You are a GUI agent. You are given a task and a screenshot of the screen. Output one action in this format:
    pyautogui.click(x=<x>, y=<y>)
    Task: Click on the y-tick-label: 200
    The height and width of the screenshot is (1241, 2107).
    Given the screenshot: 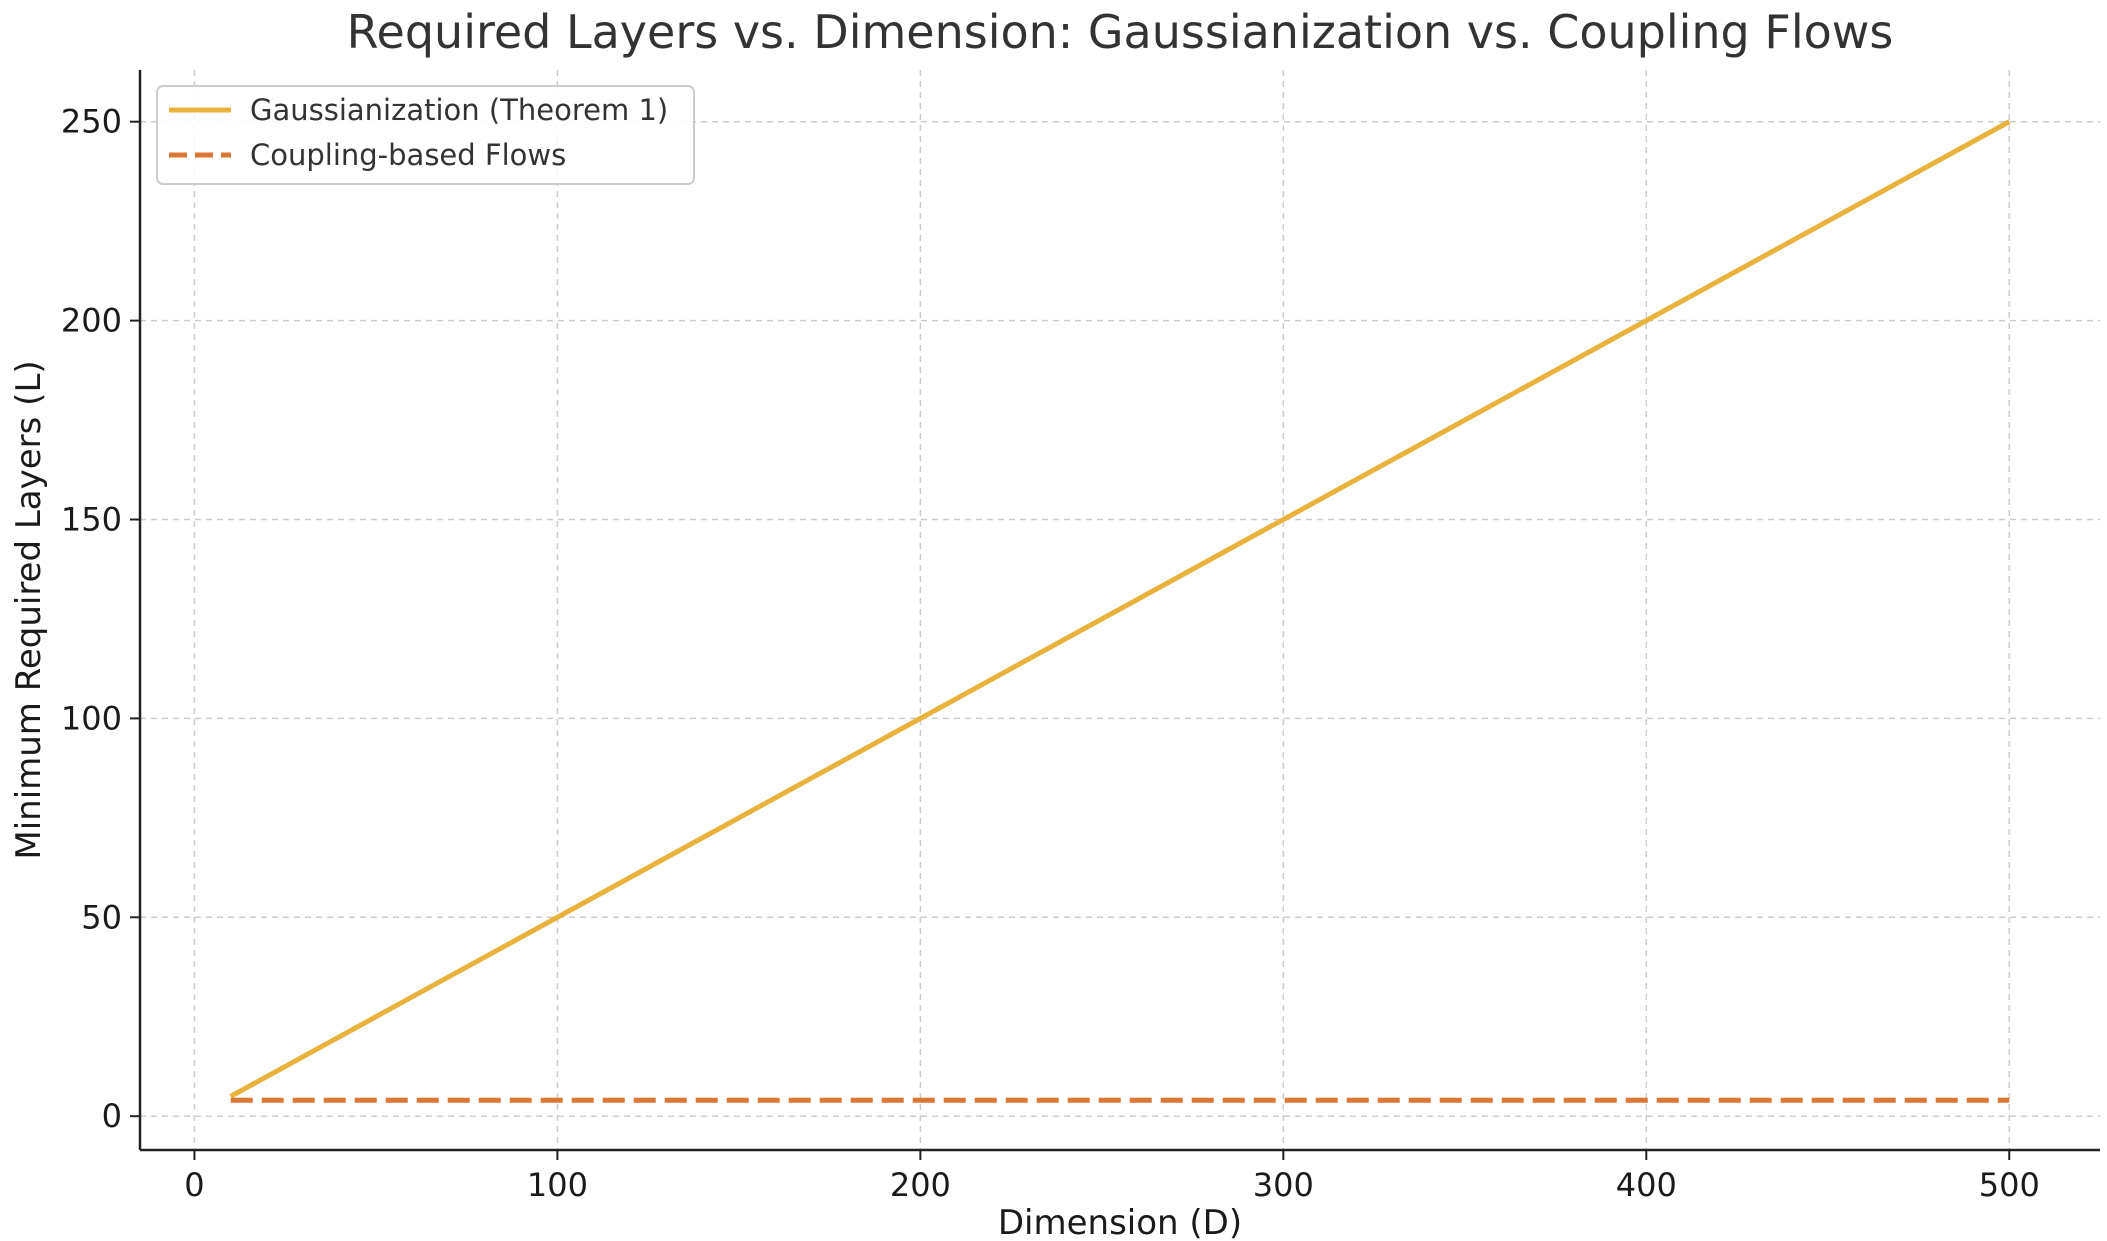 What is the action you would take?
    pyautogui.click(x=91, y=321)
    